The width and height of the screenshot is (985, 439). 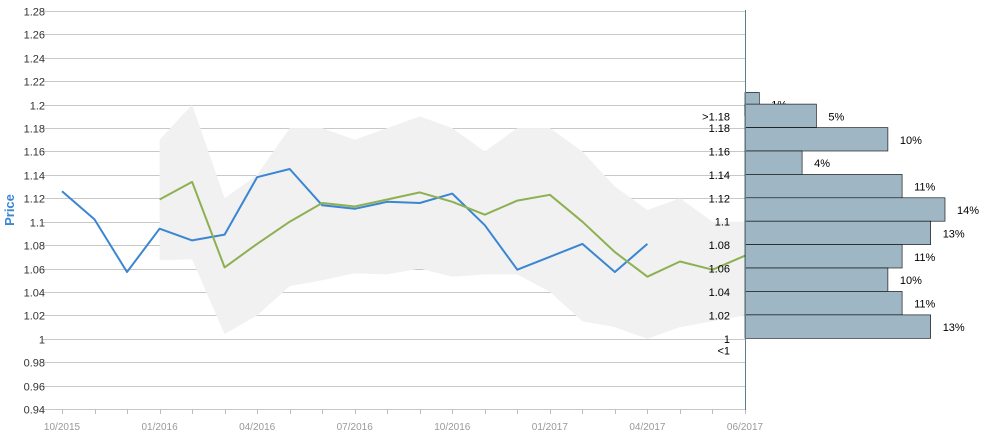 I want to click on y-tick-label: 1.02, so click(x=34, y=317).